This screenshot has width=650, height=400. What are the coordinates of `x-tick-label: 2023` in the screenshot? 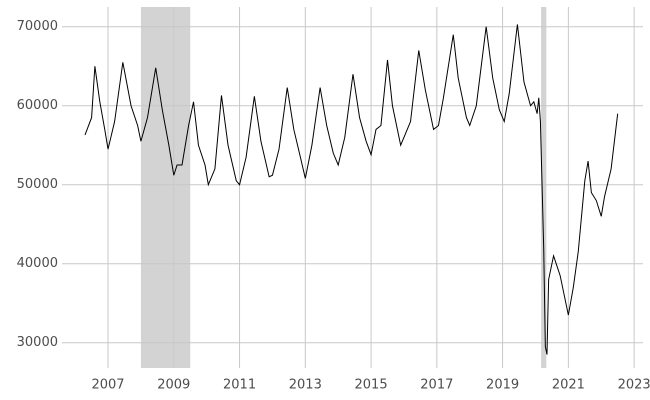 It's located at (634, 385).